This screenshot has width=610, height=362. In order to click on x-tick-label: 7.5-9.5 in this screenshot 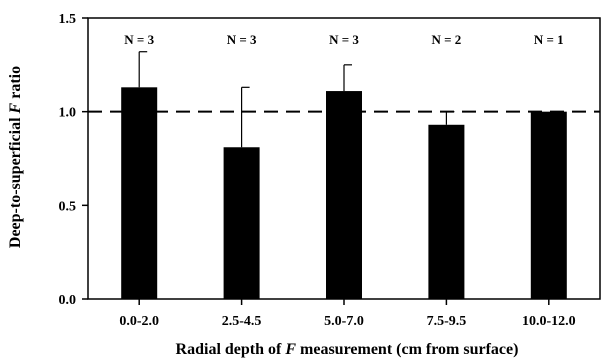, I will do `click(447, 321)`.